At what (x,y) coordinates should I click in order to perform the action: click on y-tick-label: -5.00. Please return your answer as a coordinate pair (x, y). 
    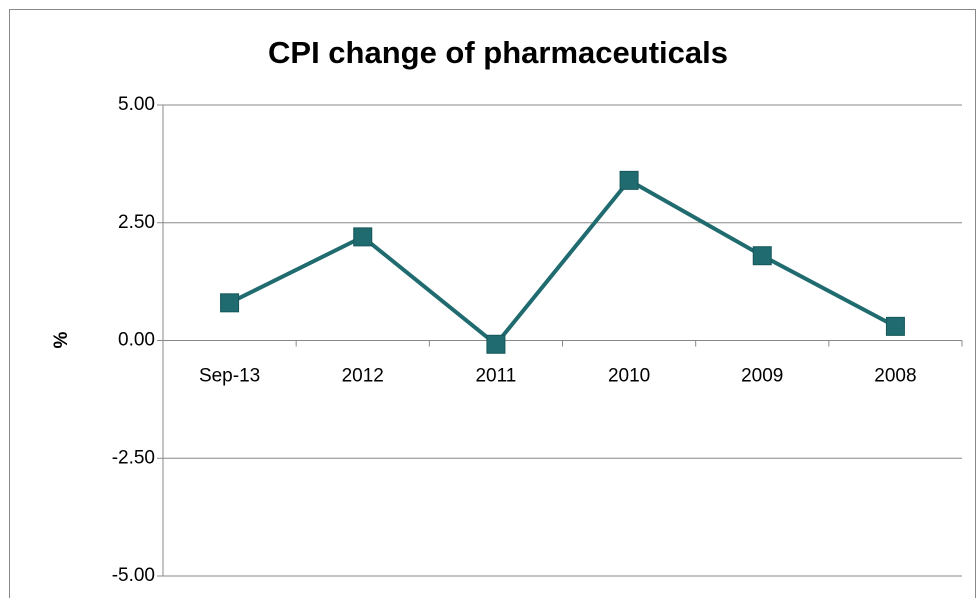
    Looking at the image, I should click on (133, 575).